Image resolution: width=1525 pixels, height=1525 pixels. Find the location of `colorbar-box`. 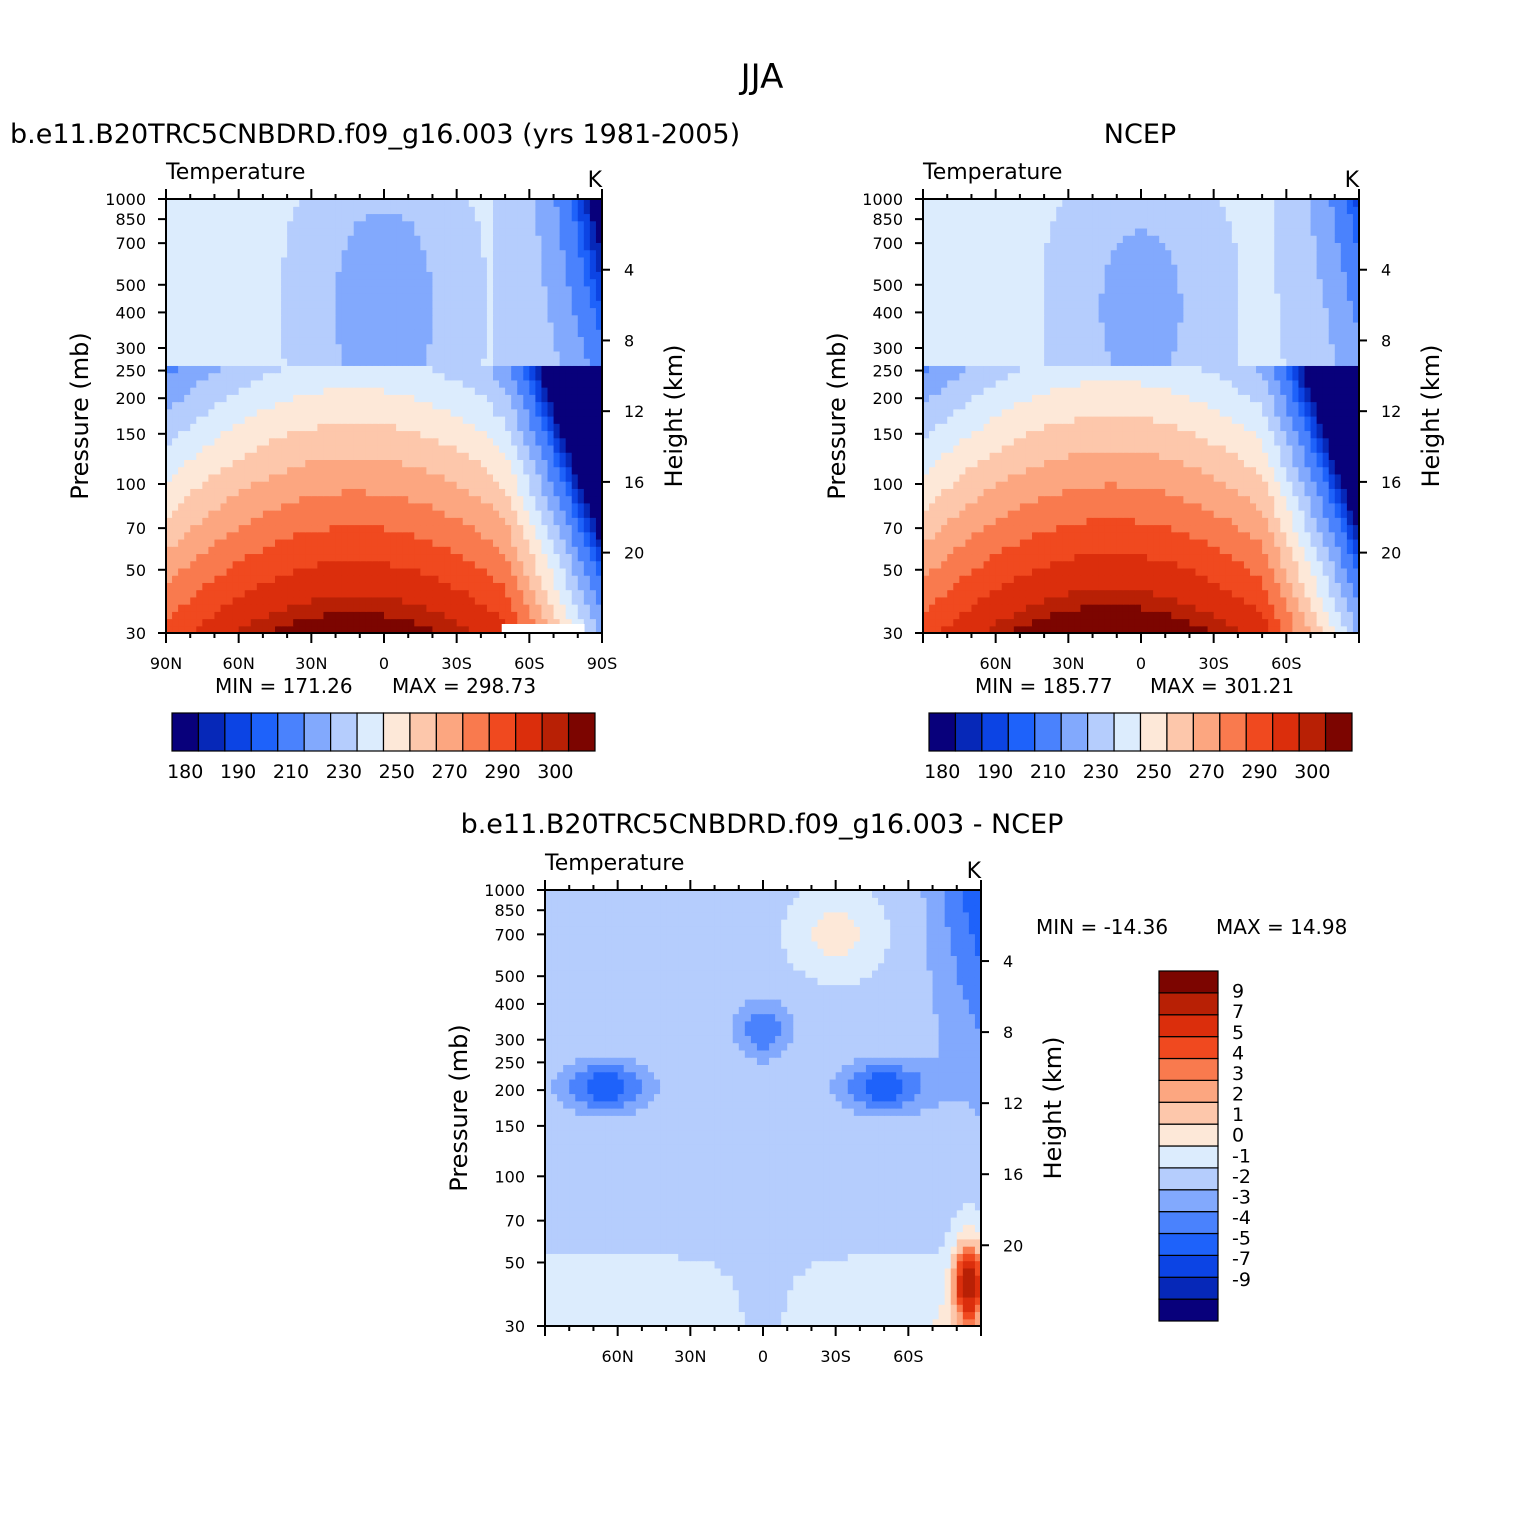

colorbar-box is located at coordinates (264, 732).